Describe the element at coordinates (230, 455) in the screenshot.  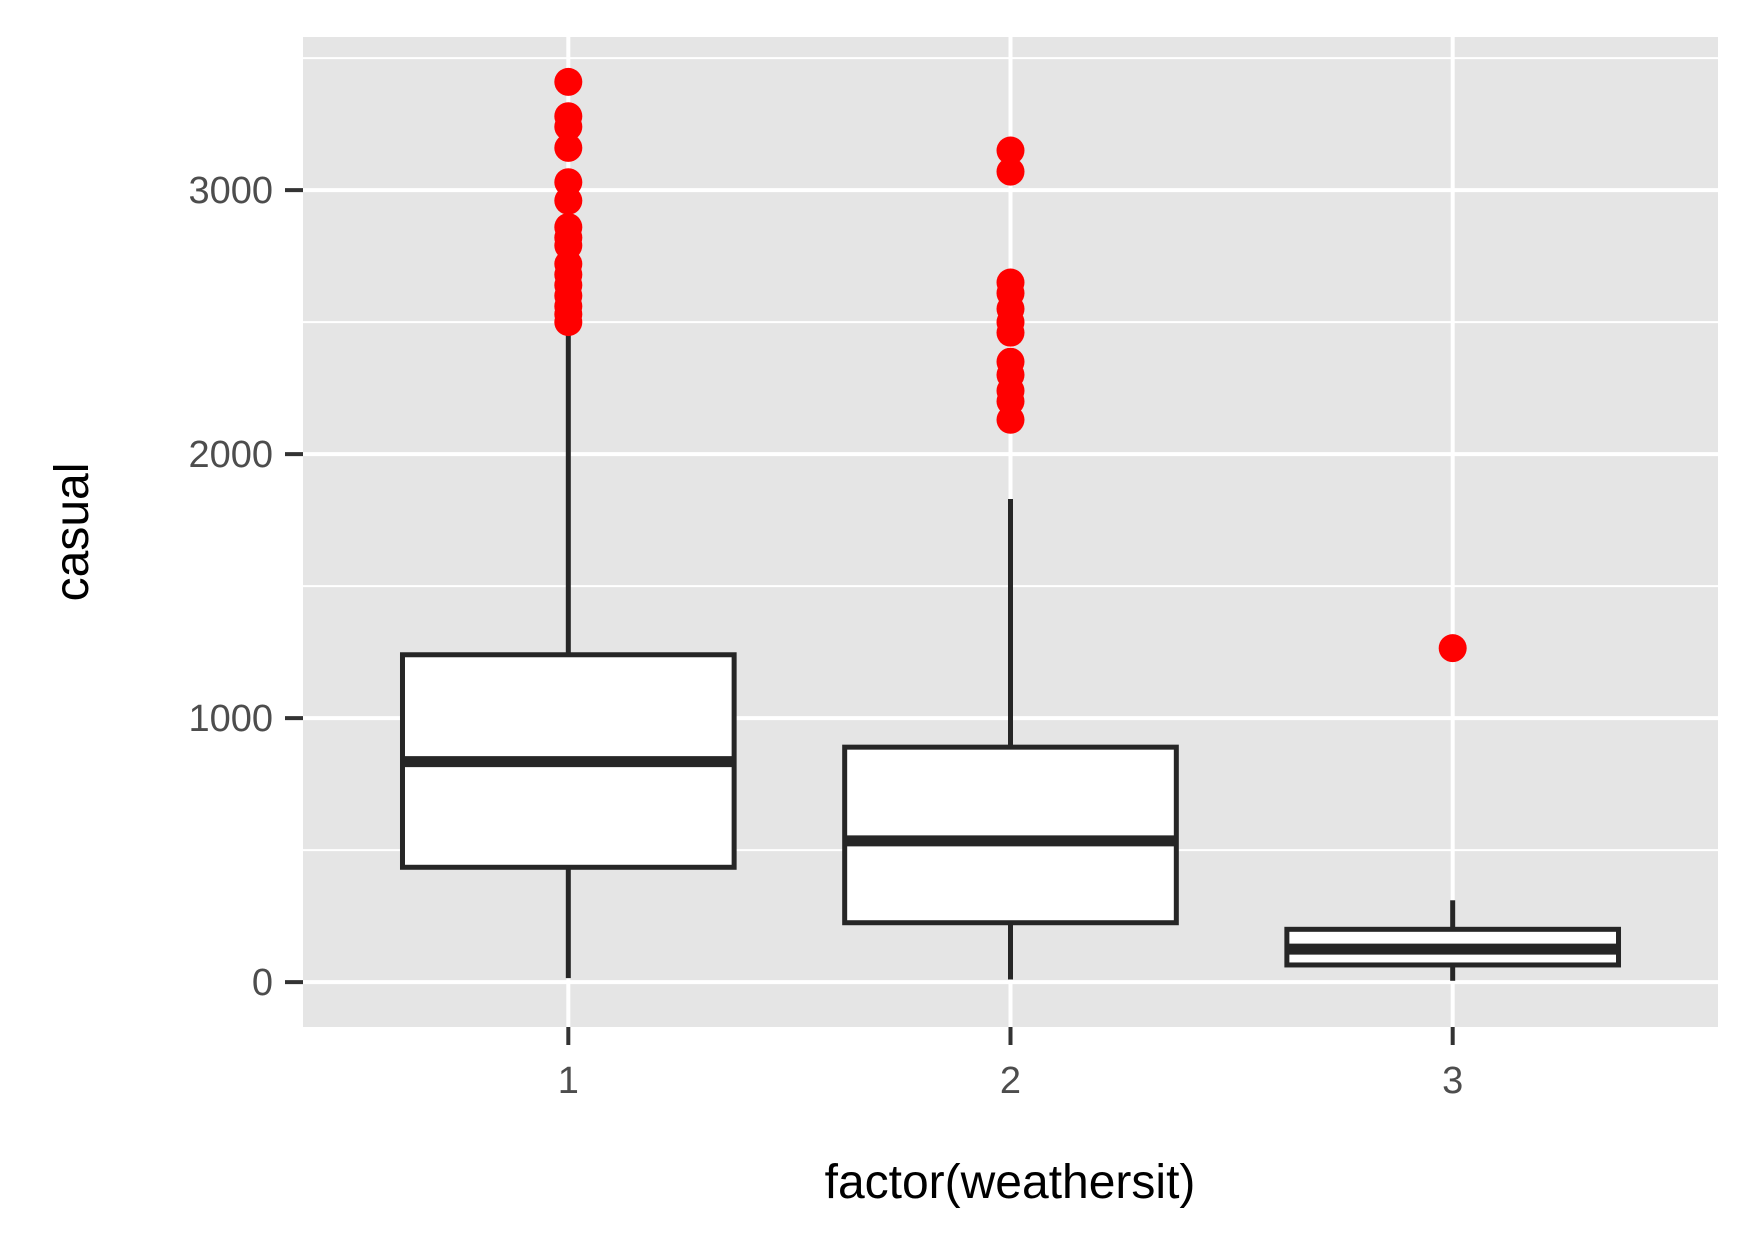
I see `y-tick-label: 2000` at that location.